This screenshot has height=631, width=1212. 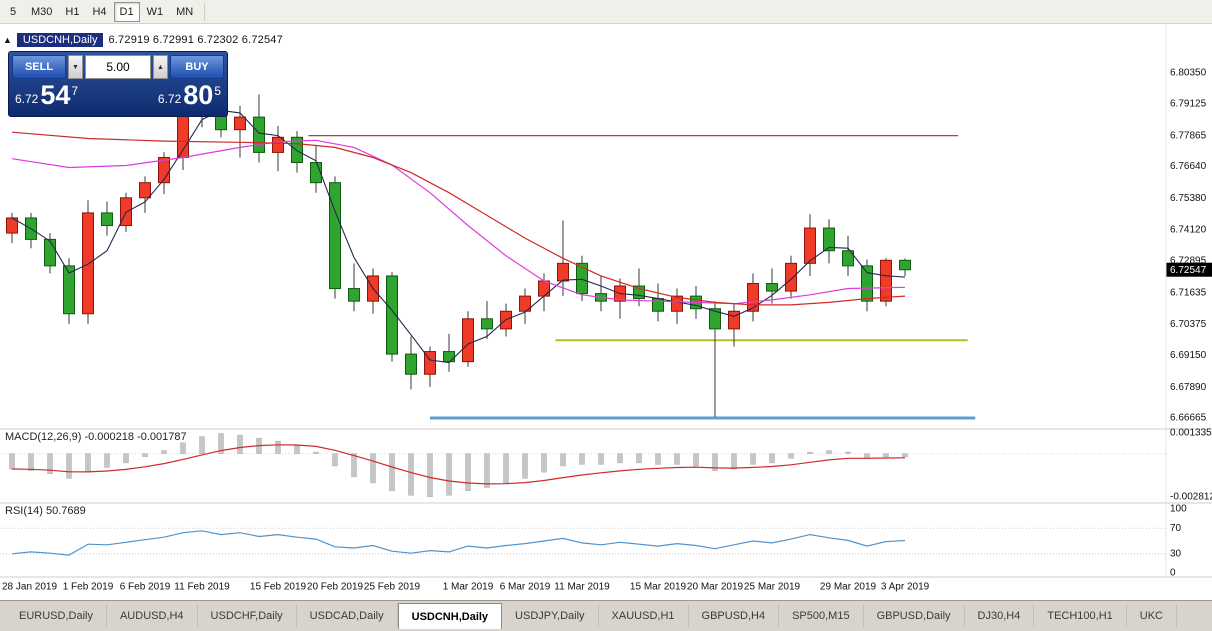 What do you see at coordinates (7, 40) in the screenshot?
I see `one-click-collapse-icon: ▲` at bounding box center [7, 40].